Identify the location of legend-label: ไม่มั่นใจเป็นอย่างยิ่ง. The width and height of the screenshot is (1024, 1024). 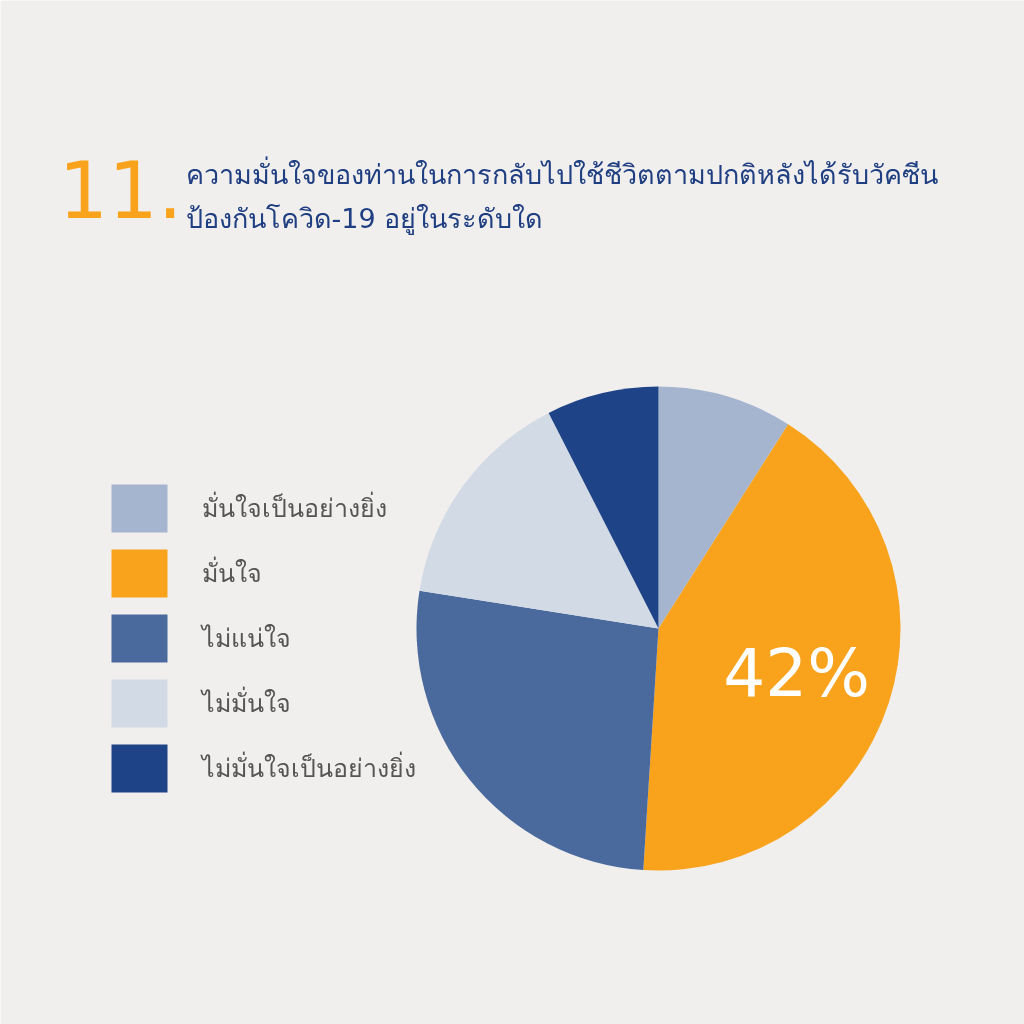
(307, 767).